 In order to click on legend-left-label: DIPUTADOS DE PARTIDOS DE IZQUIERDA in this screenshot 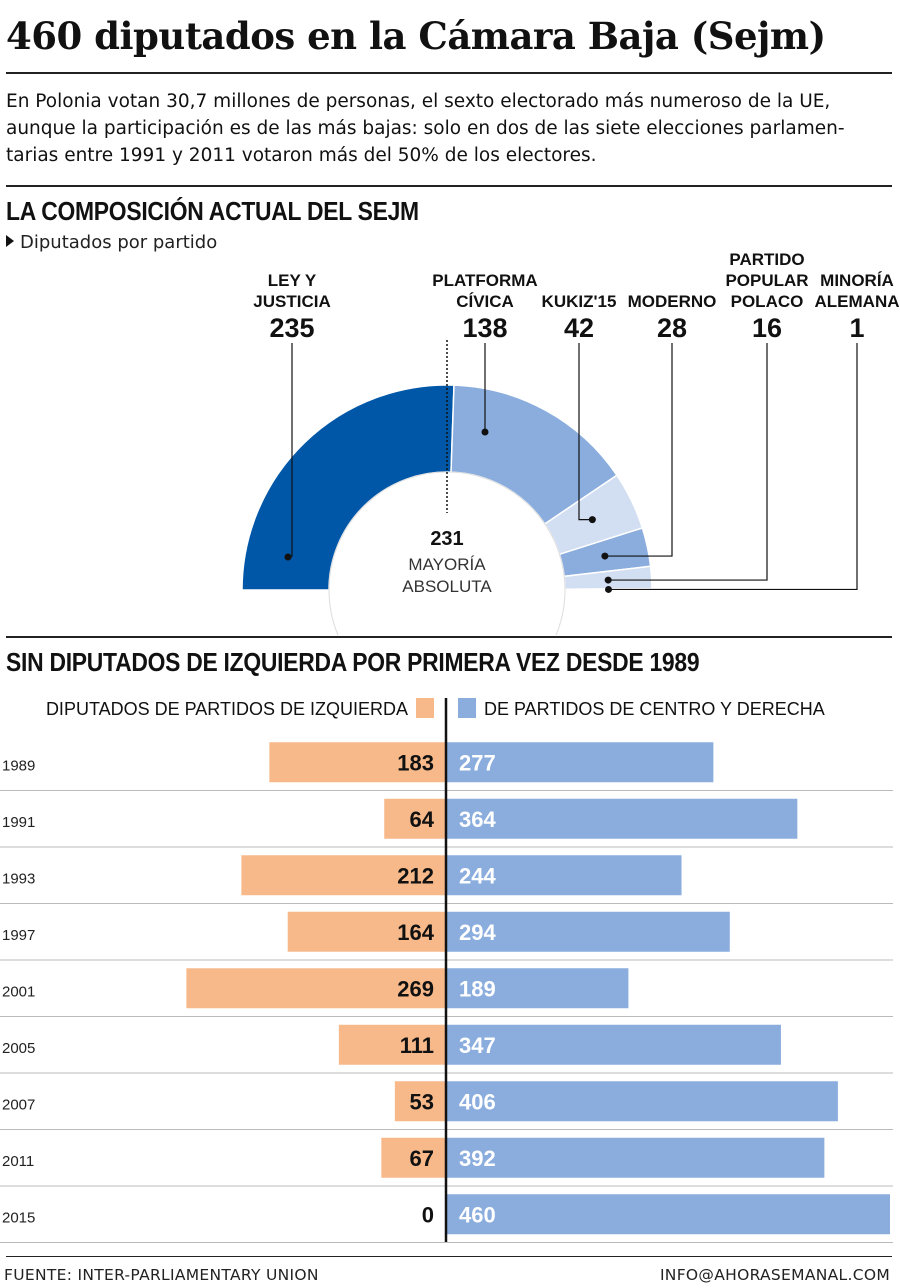, I will do `click(227, 709)`.